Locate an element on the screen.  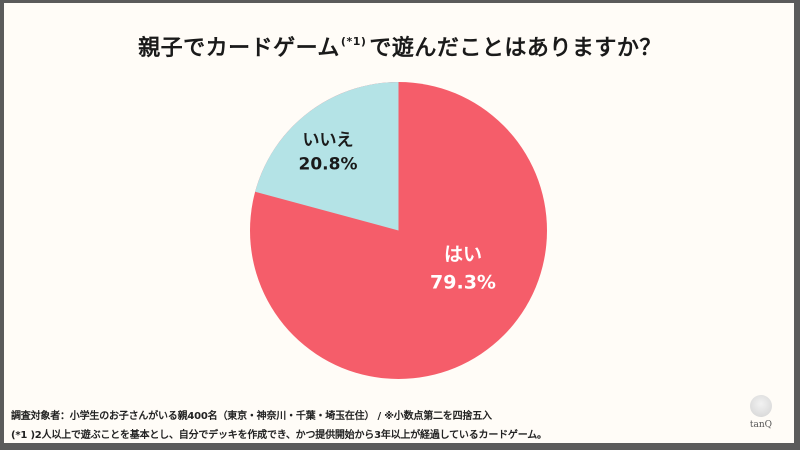
slice-no-value: 20.8% is located at coordinates (328, 164).